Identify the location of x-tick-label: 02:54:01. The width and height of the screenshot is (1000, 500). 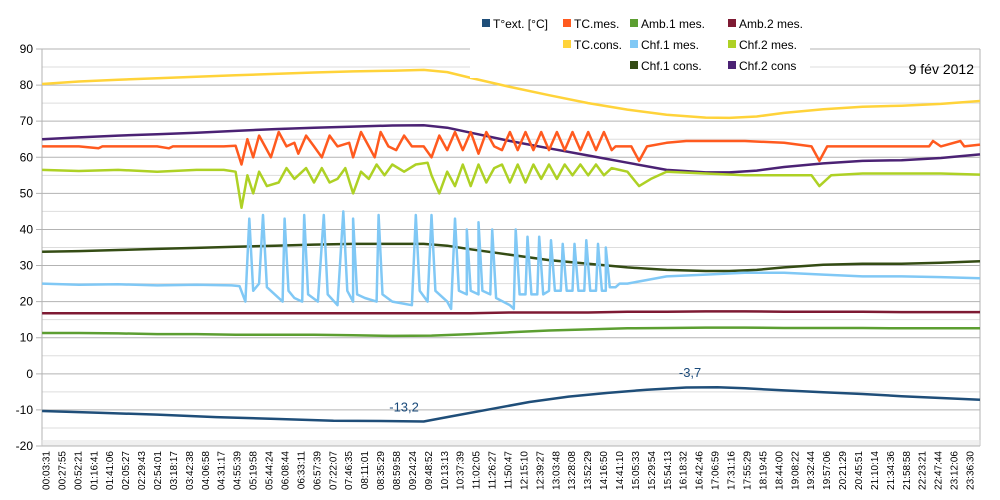
(158, 470).